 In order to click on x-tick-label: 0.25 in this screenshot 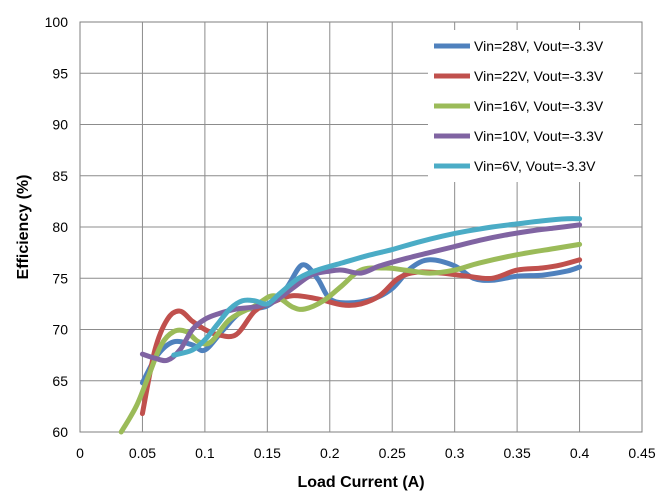, I will do `click(392, 453)`.